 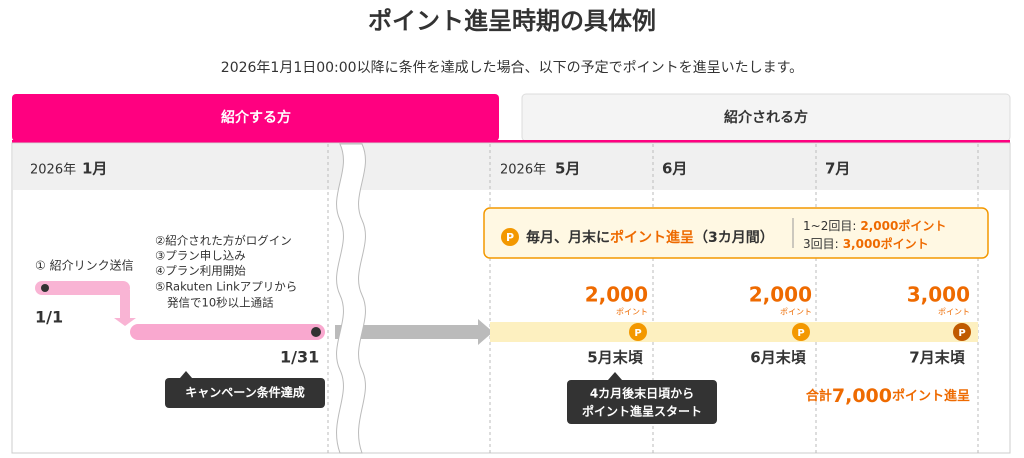 I want to click on step: ③プラン申し込み, so click(x=200, y=256).